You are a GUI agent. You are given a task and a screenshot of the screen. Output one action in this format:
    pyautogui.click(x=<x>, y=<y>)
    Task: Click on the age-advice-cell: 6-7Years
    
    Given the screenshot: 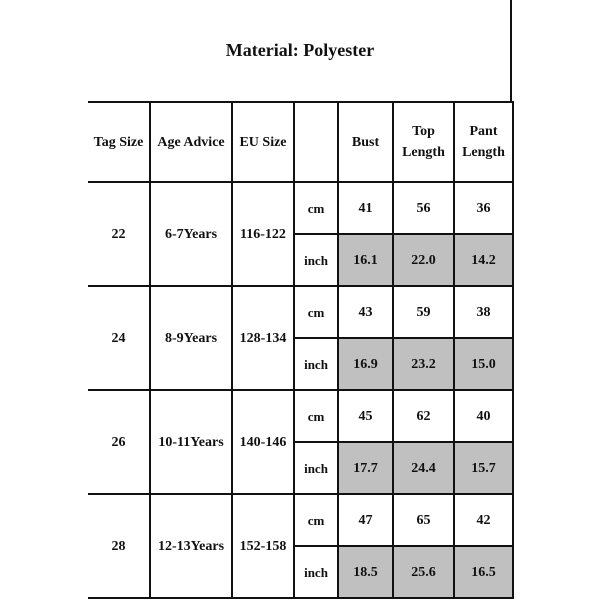 What is the action you would take?
    pyautogui.click(x=191, y=234)
    